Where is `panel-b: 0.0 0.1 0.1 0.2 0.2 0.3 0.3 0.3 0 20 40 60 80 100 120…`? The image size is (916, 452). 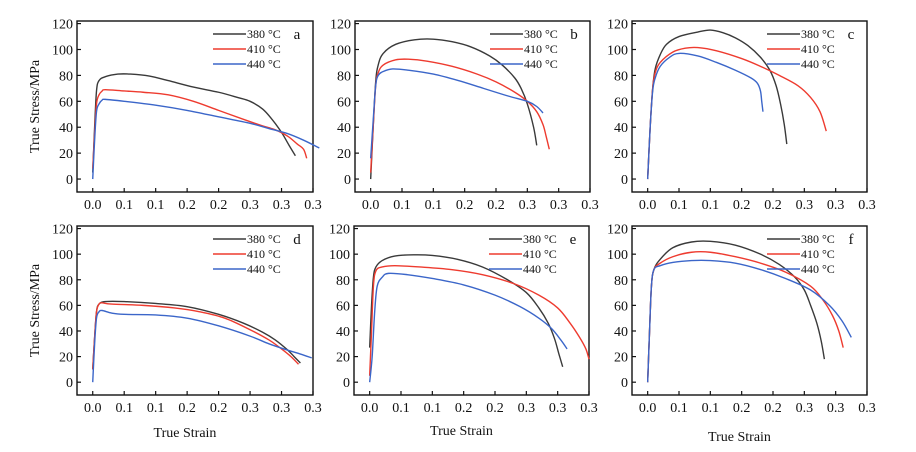
panel-b: 0.0 0.1 0.1 0.2 0.2 0.3 0.3 0.3 0 20 40 60 80 100 120… is located at coordinates (464, 115).